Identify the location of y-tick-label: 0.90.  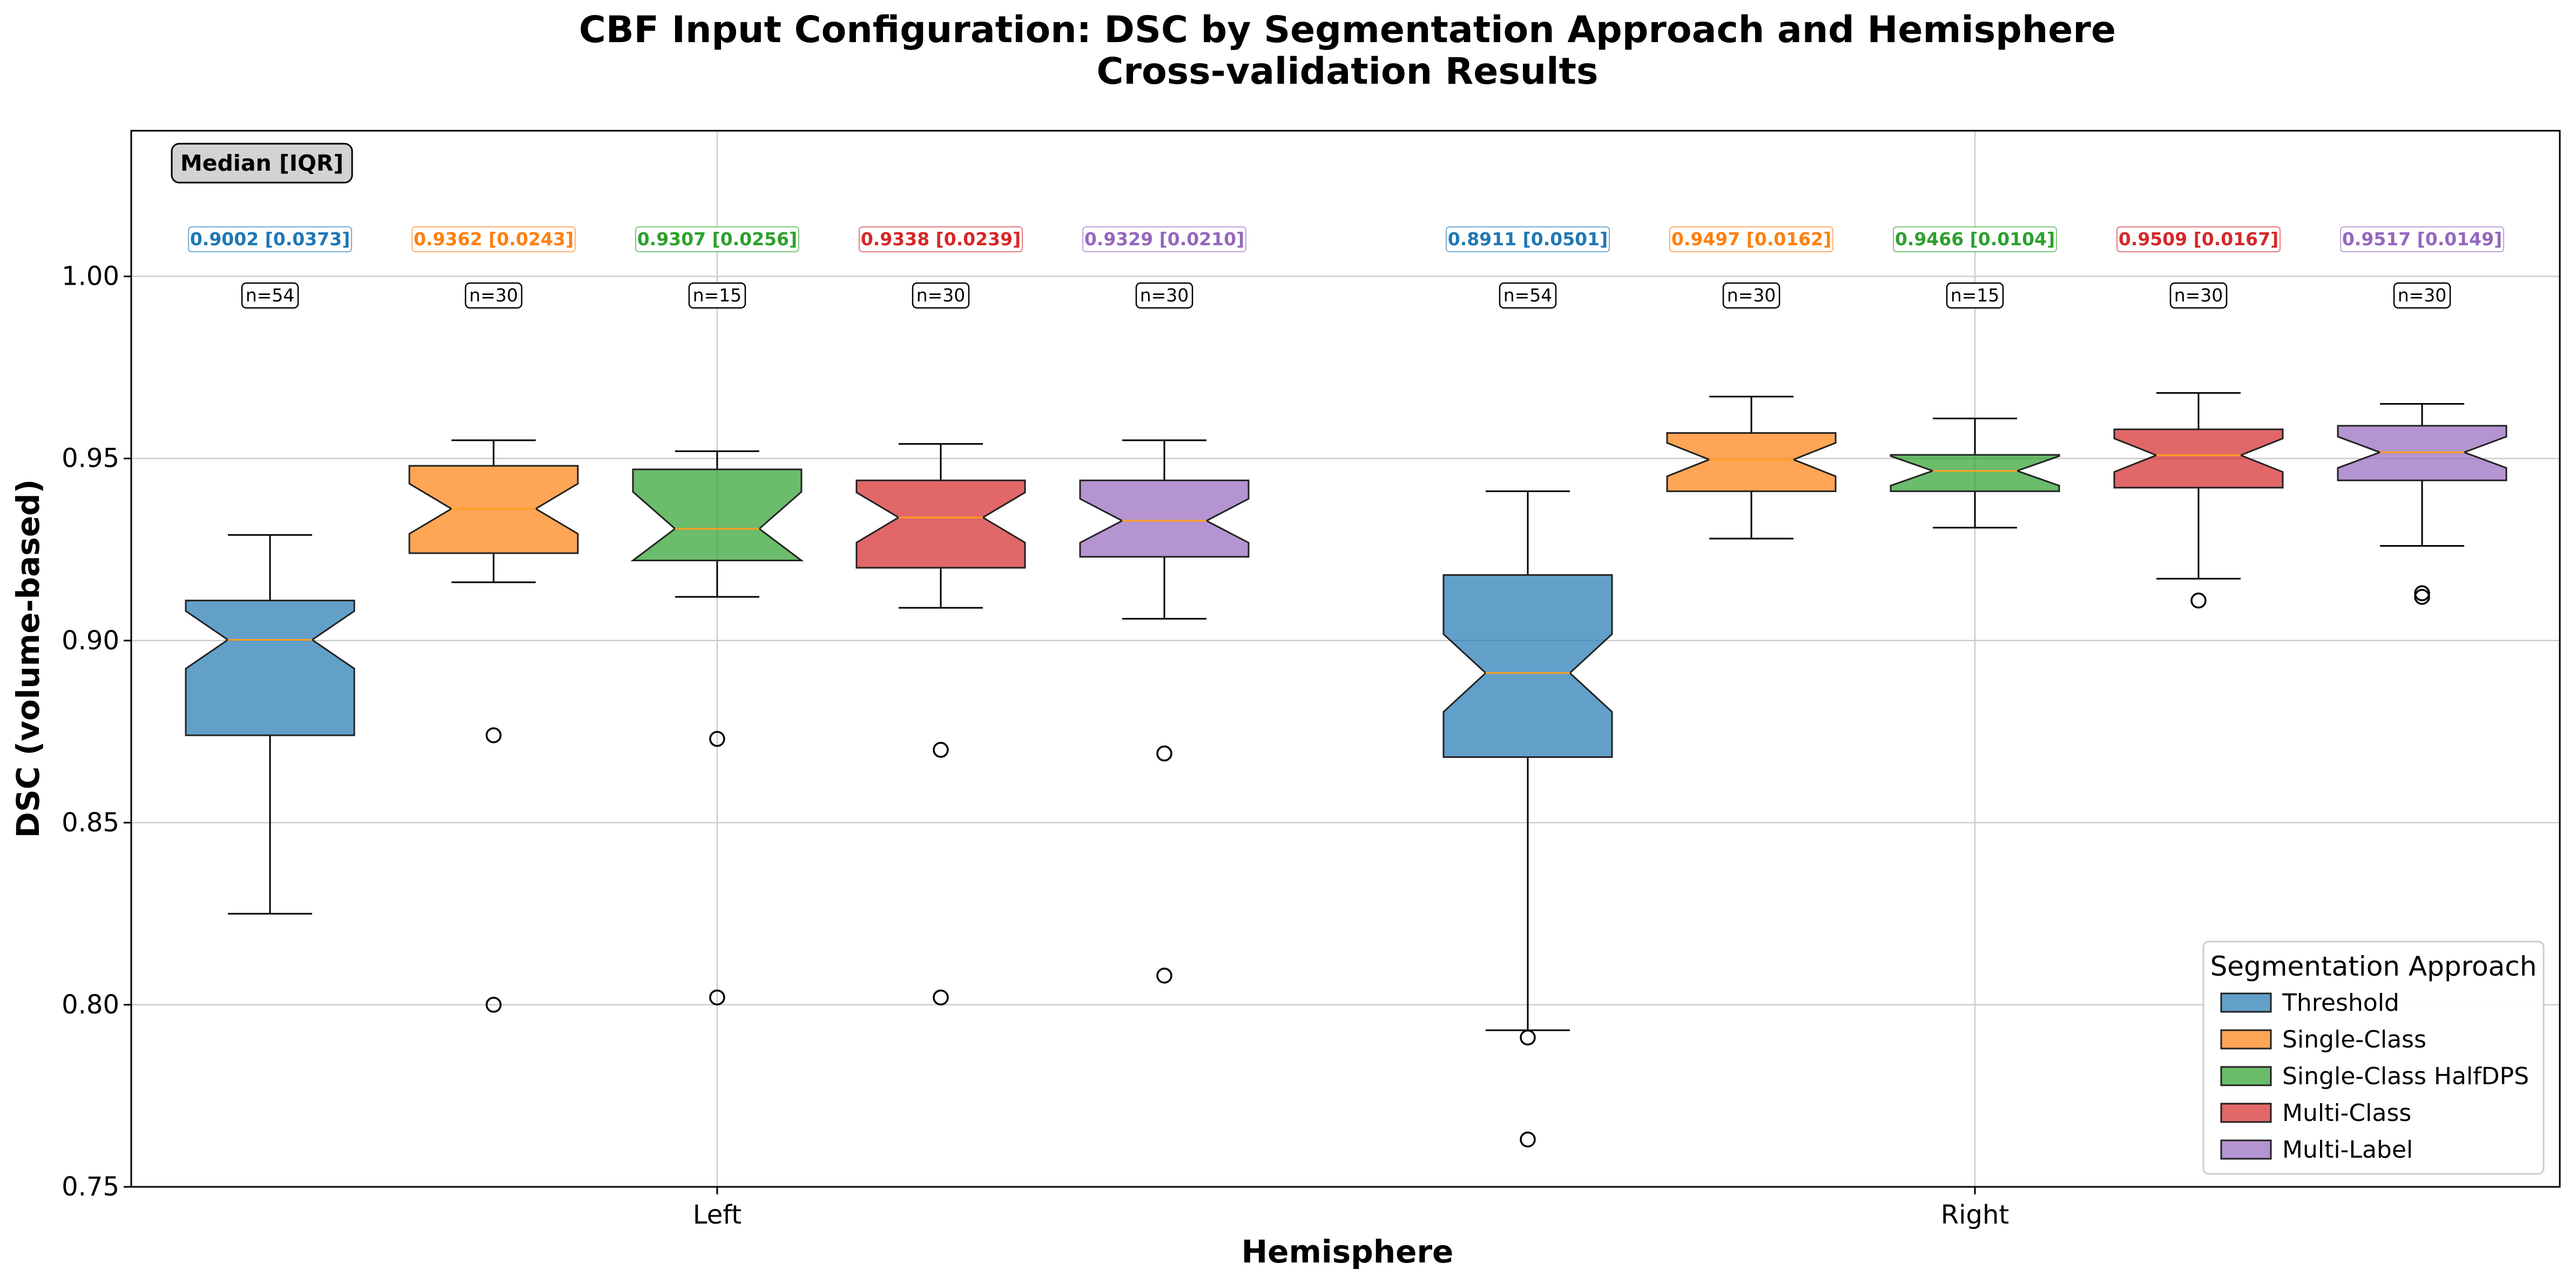
(90, 641).